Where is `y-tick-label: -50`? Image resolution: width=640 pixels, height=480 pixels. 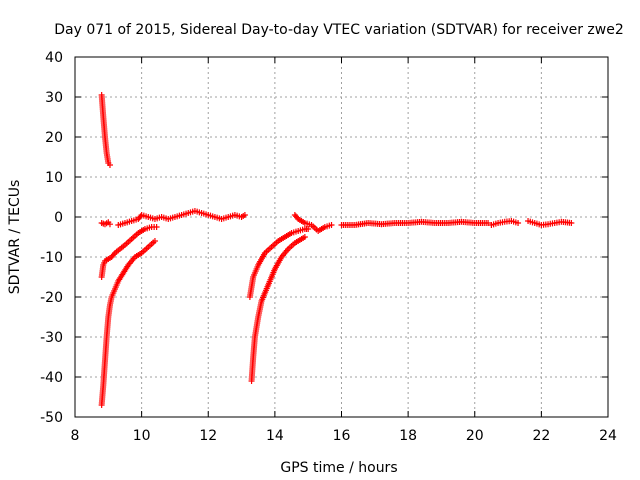
y-tick-label: -50 is located at coordinates (51, 418).